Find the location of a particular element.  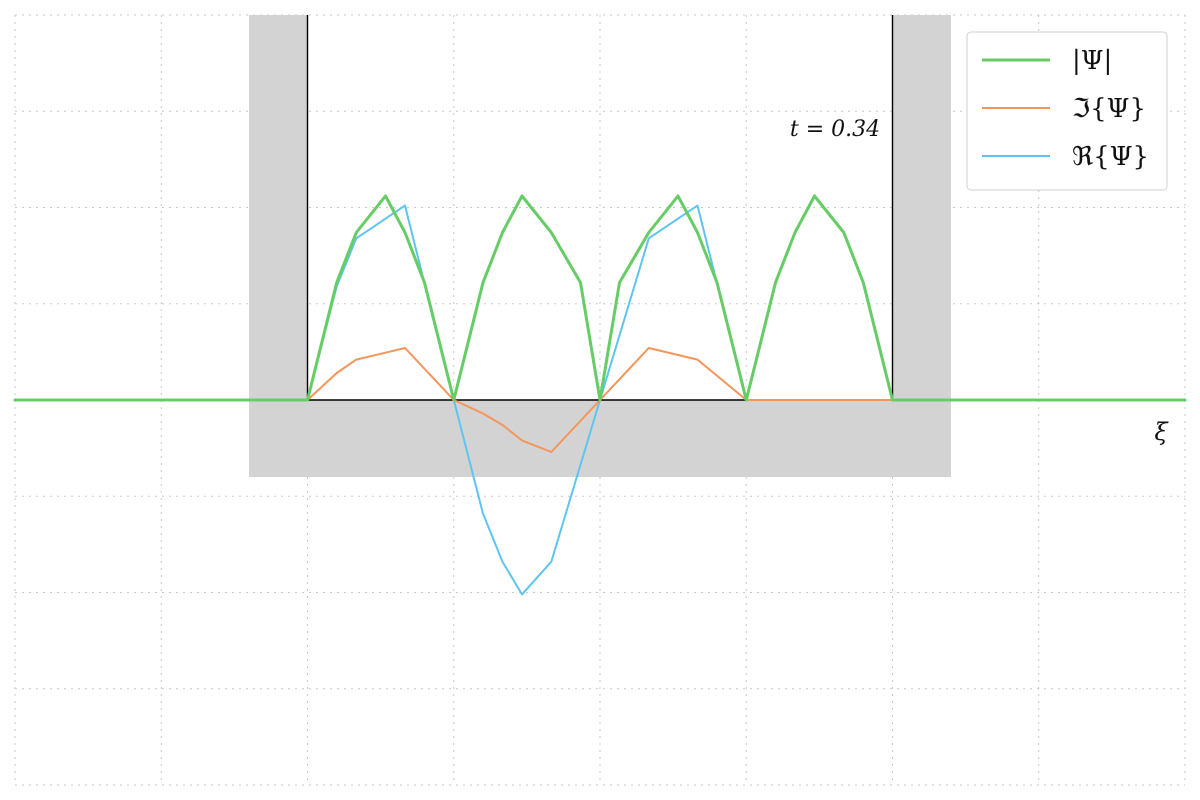

legend-label: |Ψ| is located at coordinates (1092, 61).